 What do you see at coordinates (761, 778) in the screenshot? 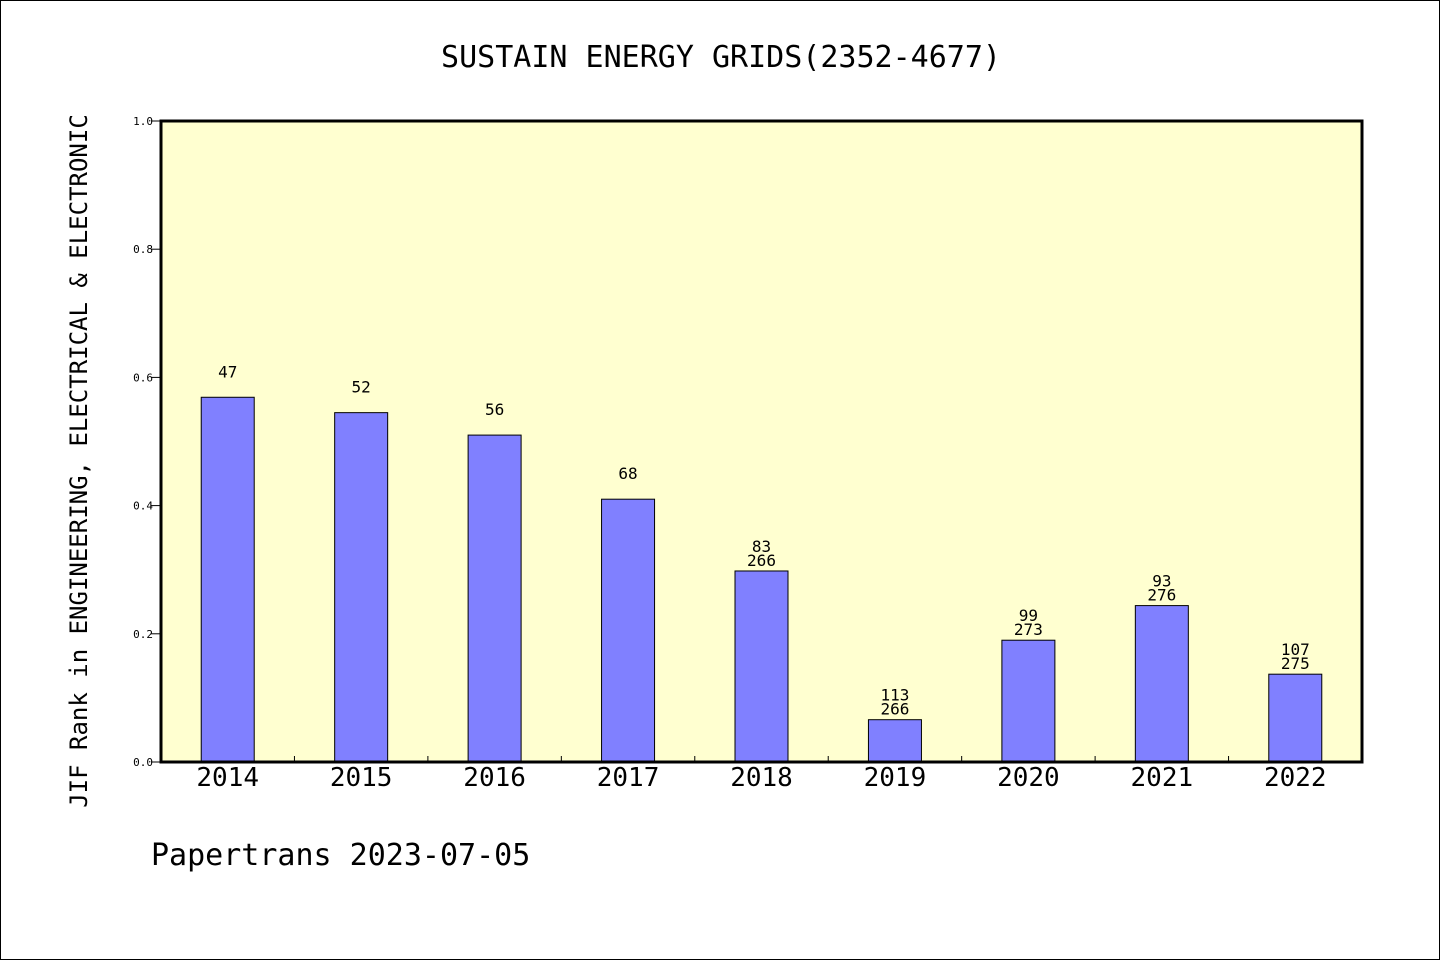
I see `x-tick-label: 2018` at bounding box center [761, 778].